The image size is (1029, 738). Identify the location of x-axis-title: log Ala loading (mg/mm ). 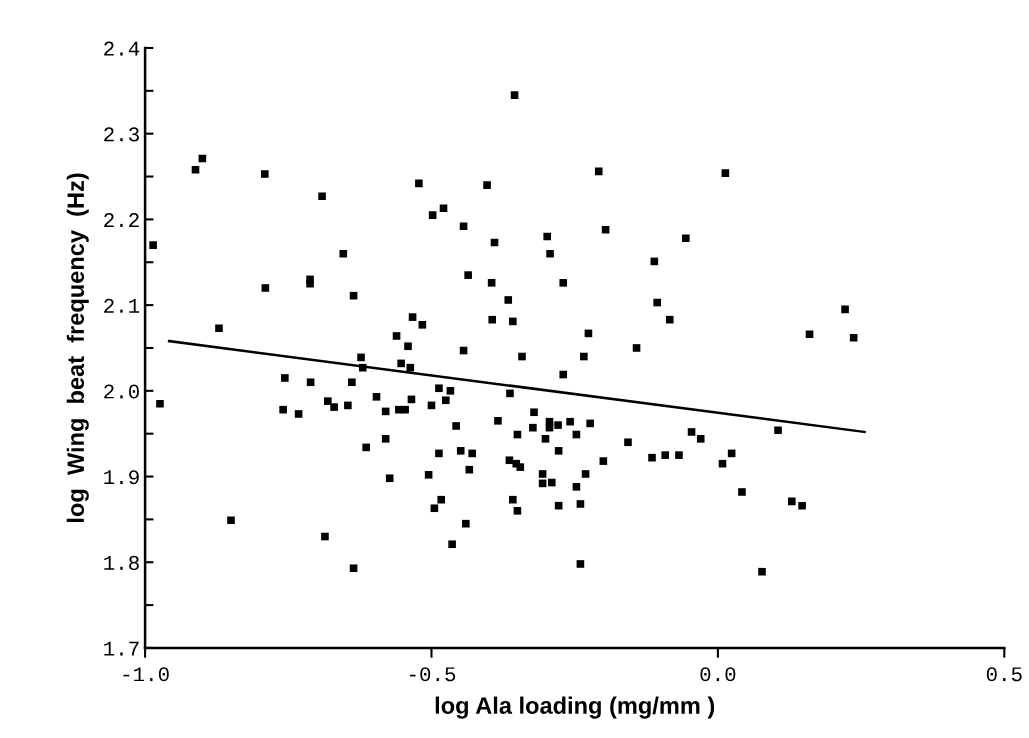
(575, 707).